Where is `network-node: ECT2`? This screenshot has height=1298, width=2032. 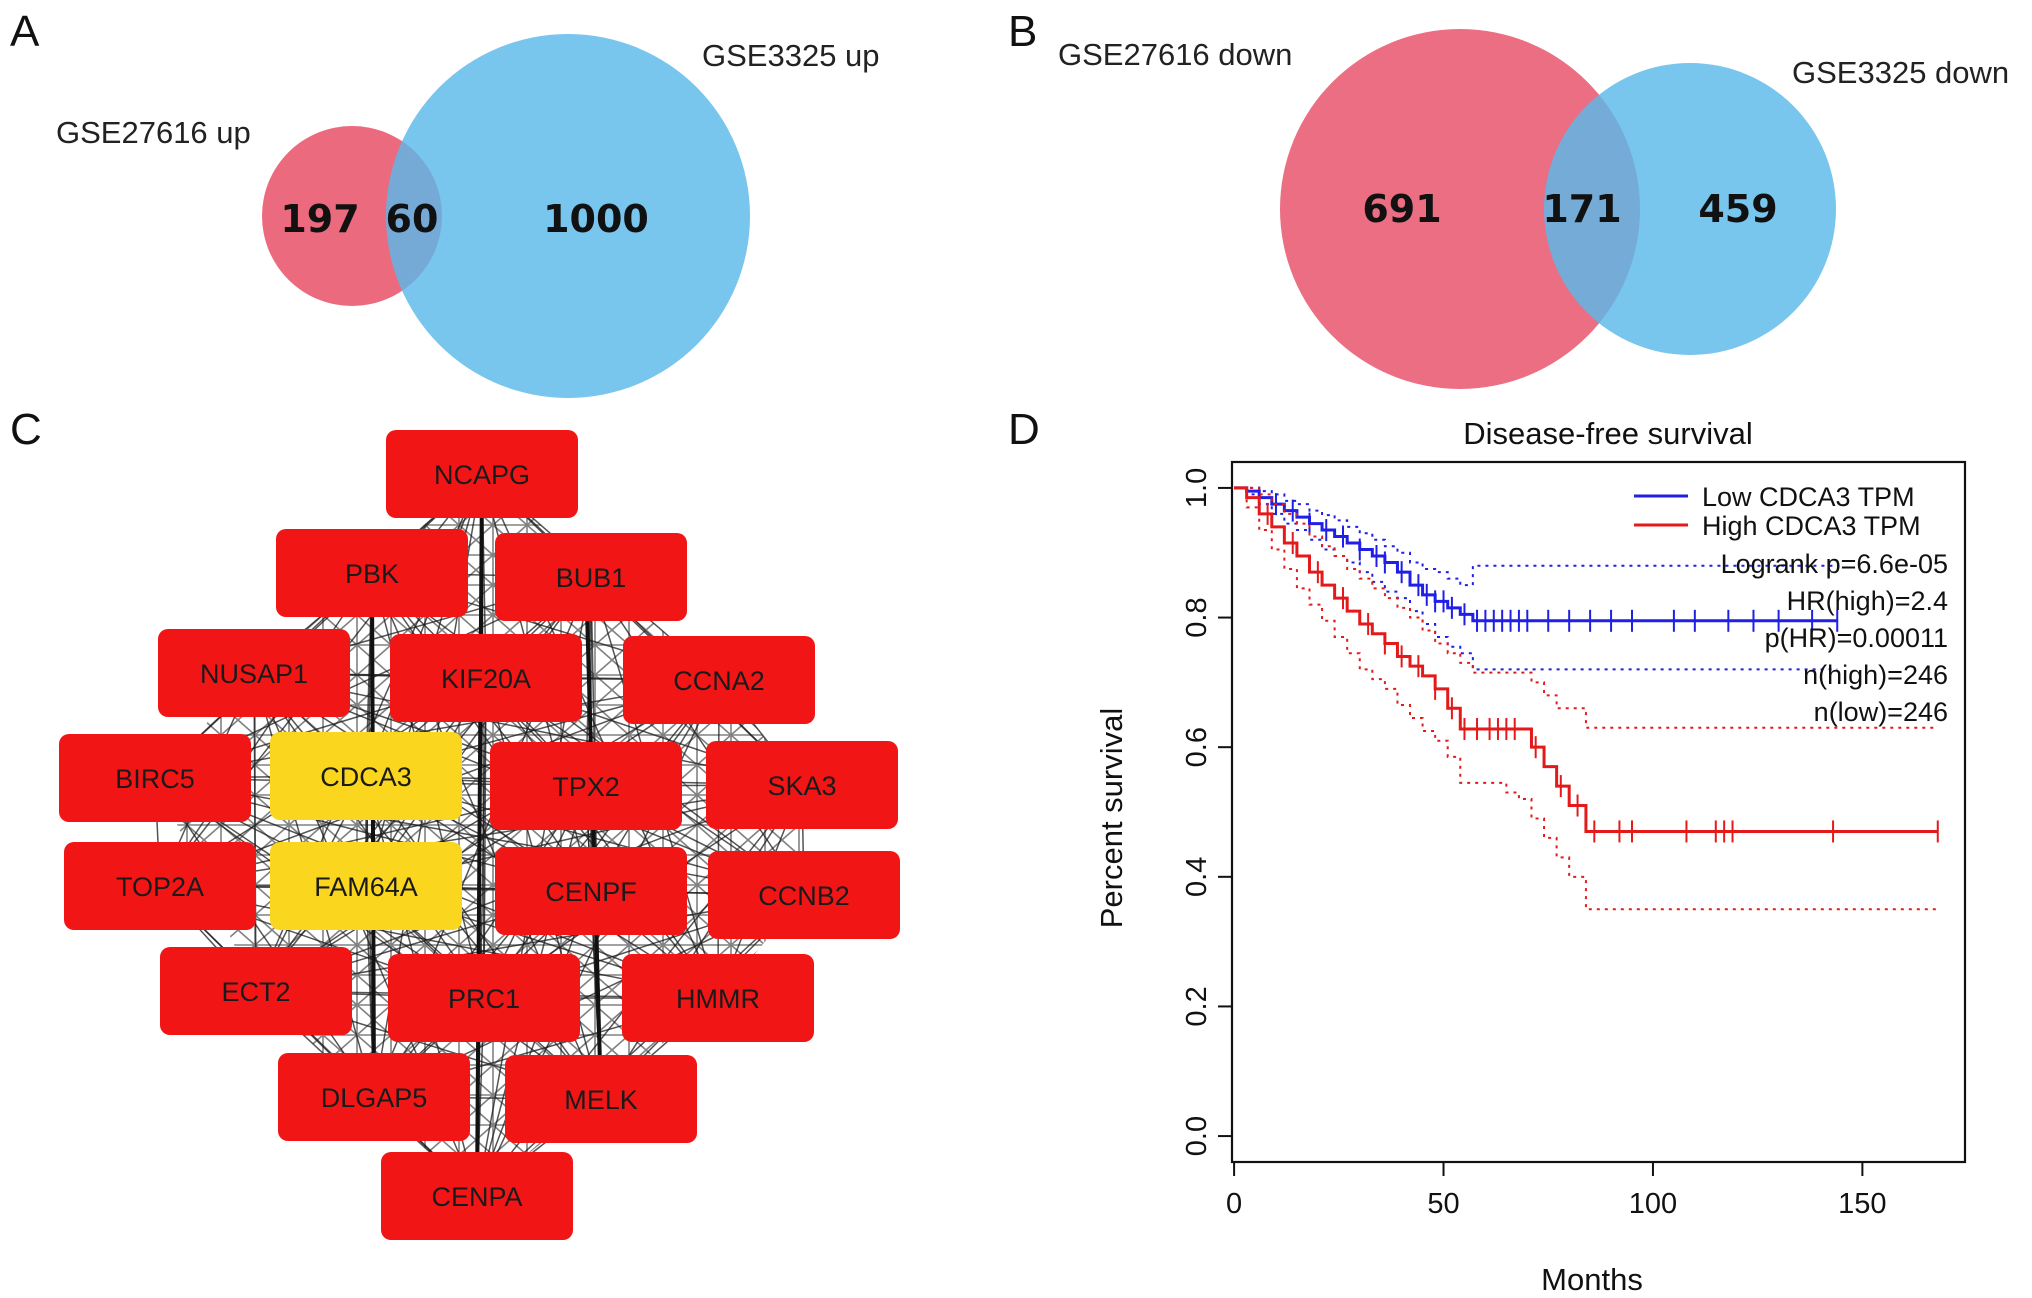 network-node: ECT2 is located at coordinates (256, 991).